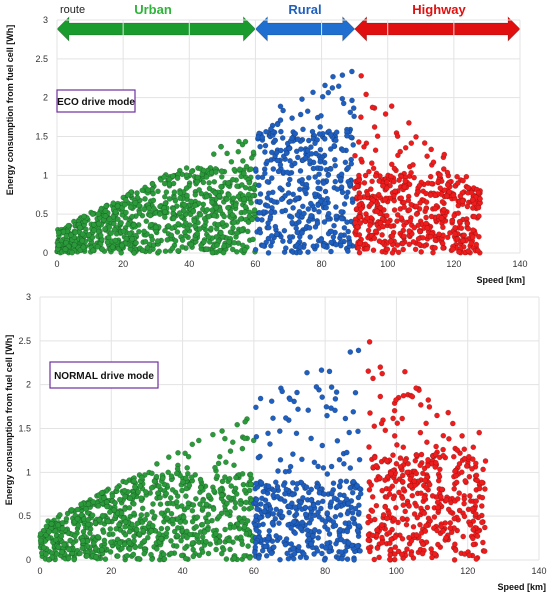 The width and height of the screenshot is (550, 597). I want to click on x-tick-label: 0, so click(56, 264).